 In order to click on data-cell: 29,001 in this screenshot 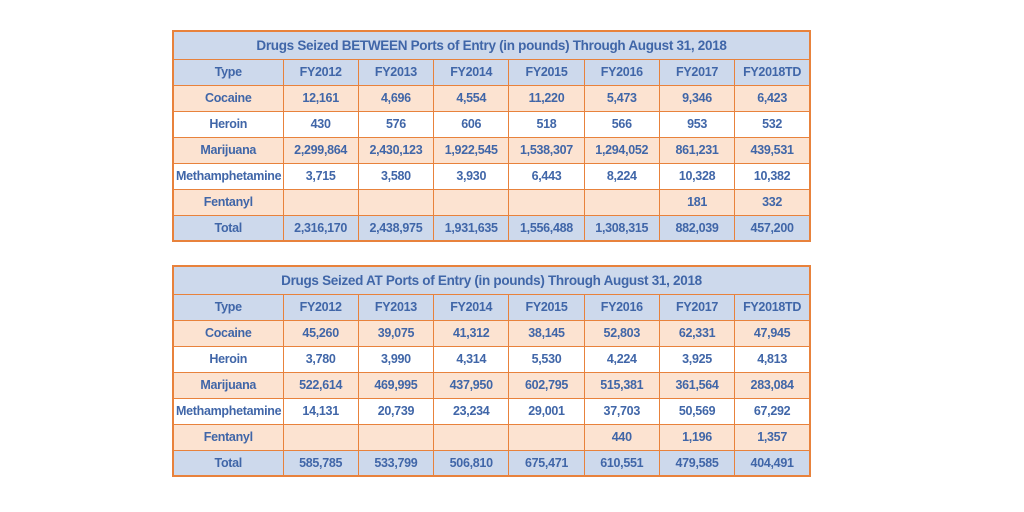, I will do `click(546, 411)`.